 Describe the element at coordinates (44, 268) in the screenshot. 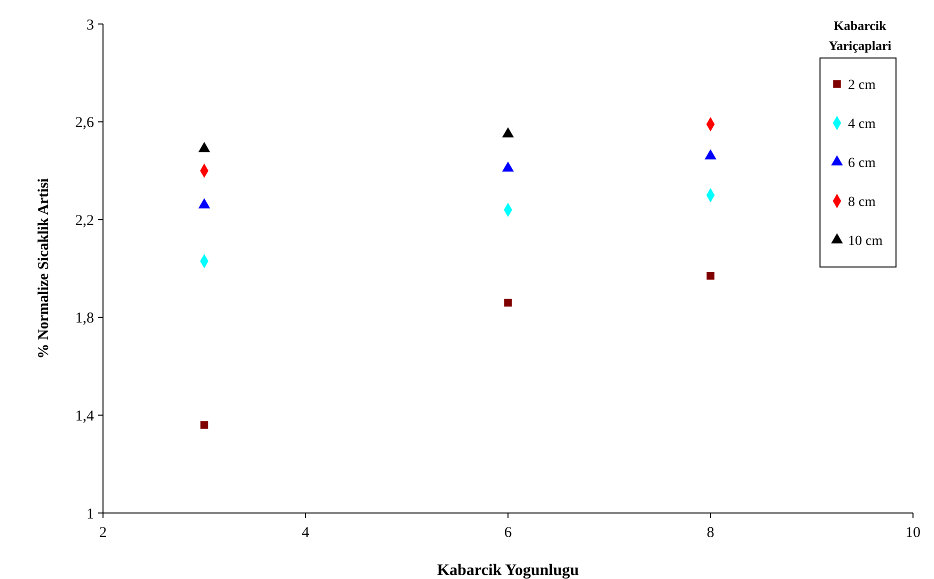

I see `y-axis-title: % Normalize Sicaklik Artisi` at that location.